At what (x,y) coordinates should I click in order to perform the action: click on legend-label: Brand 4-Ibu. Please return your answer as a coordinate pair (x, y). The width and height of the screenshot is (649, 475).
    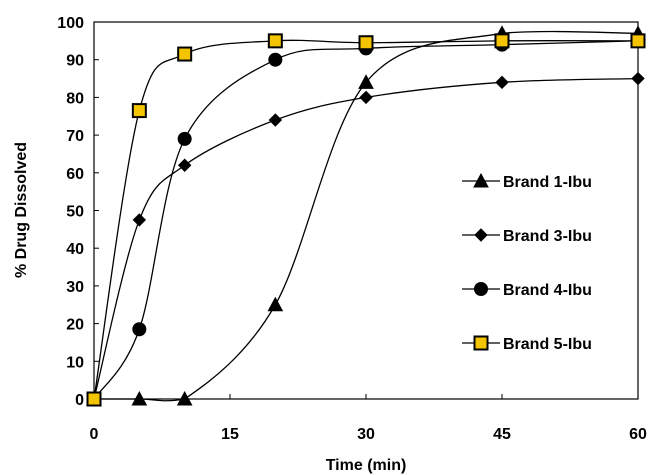
    Looking at the image, I should click on (547, 290).